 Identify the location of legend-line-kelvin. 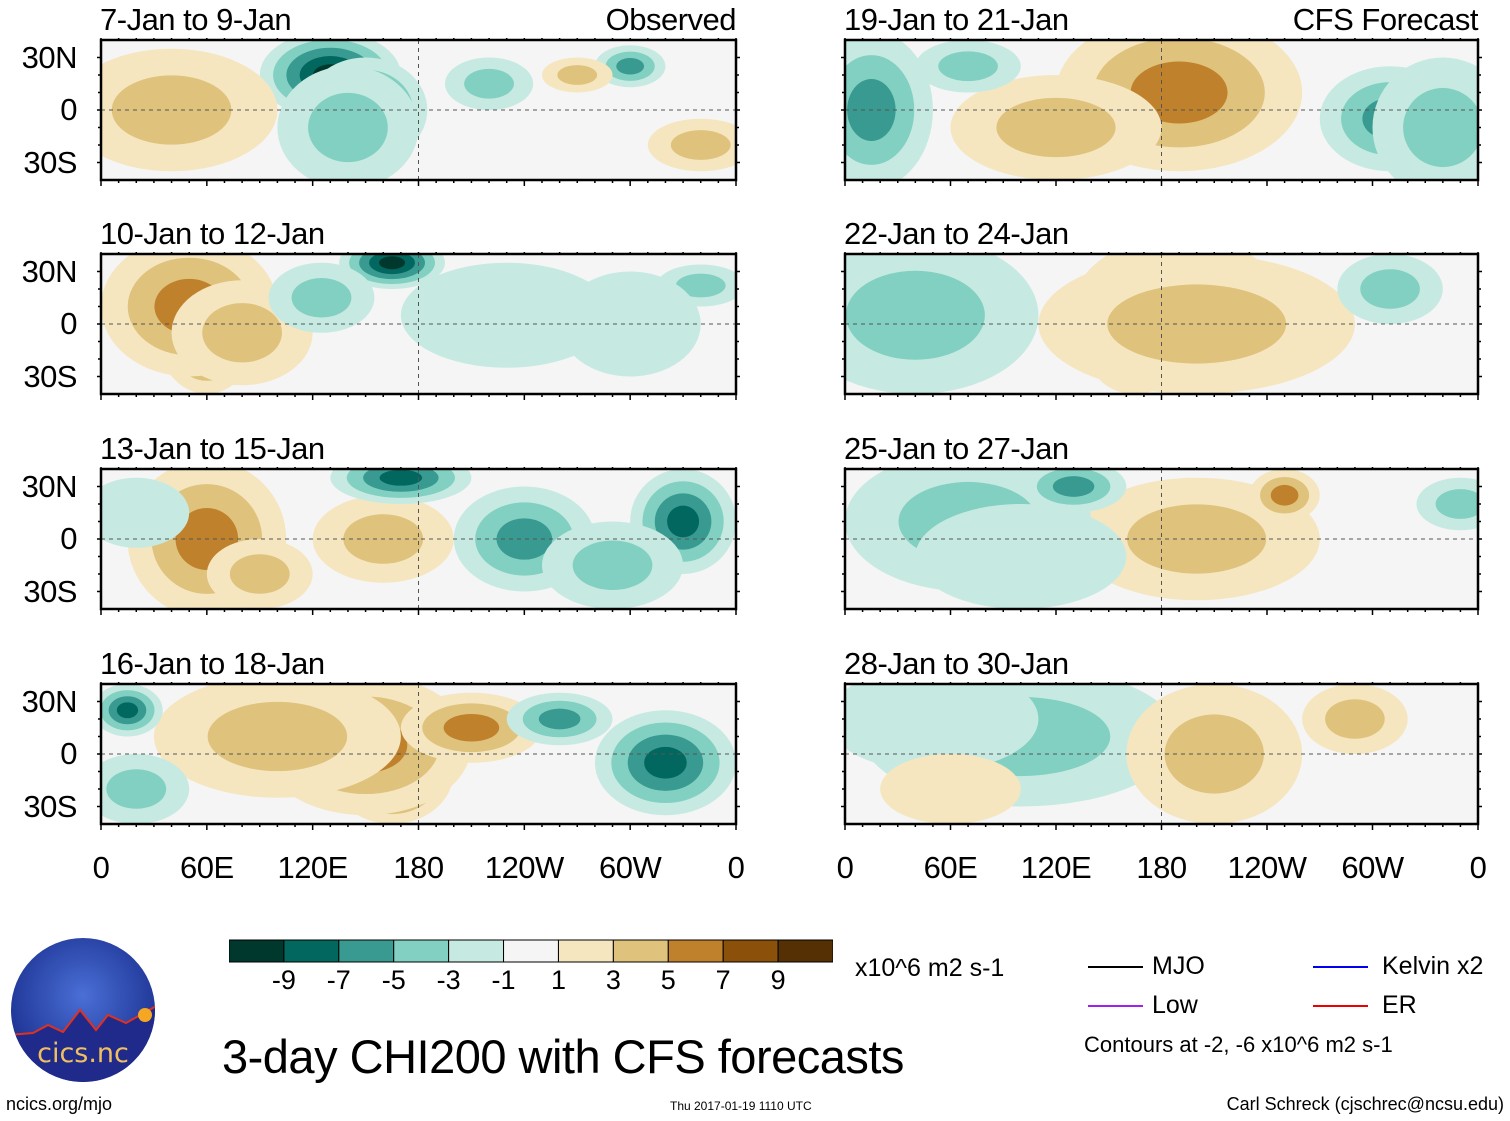
(1340, 967).